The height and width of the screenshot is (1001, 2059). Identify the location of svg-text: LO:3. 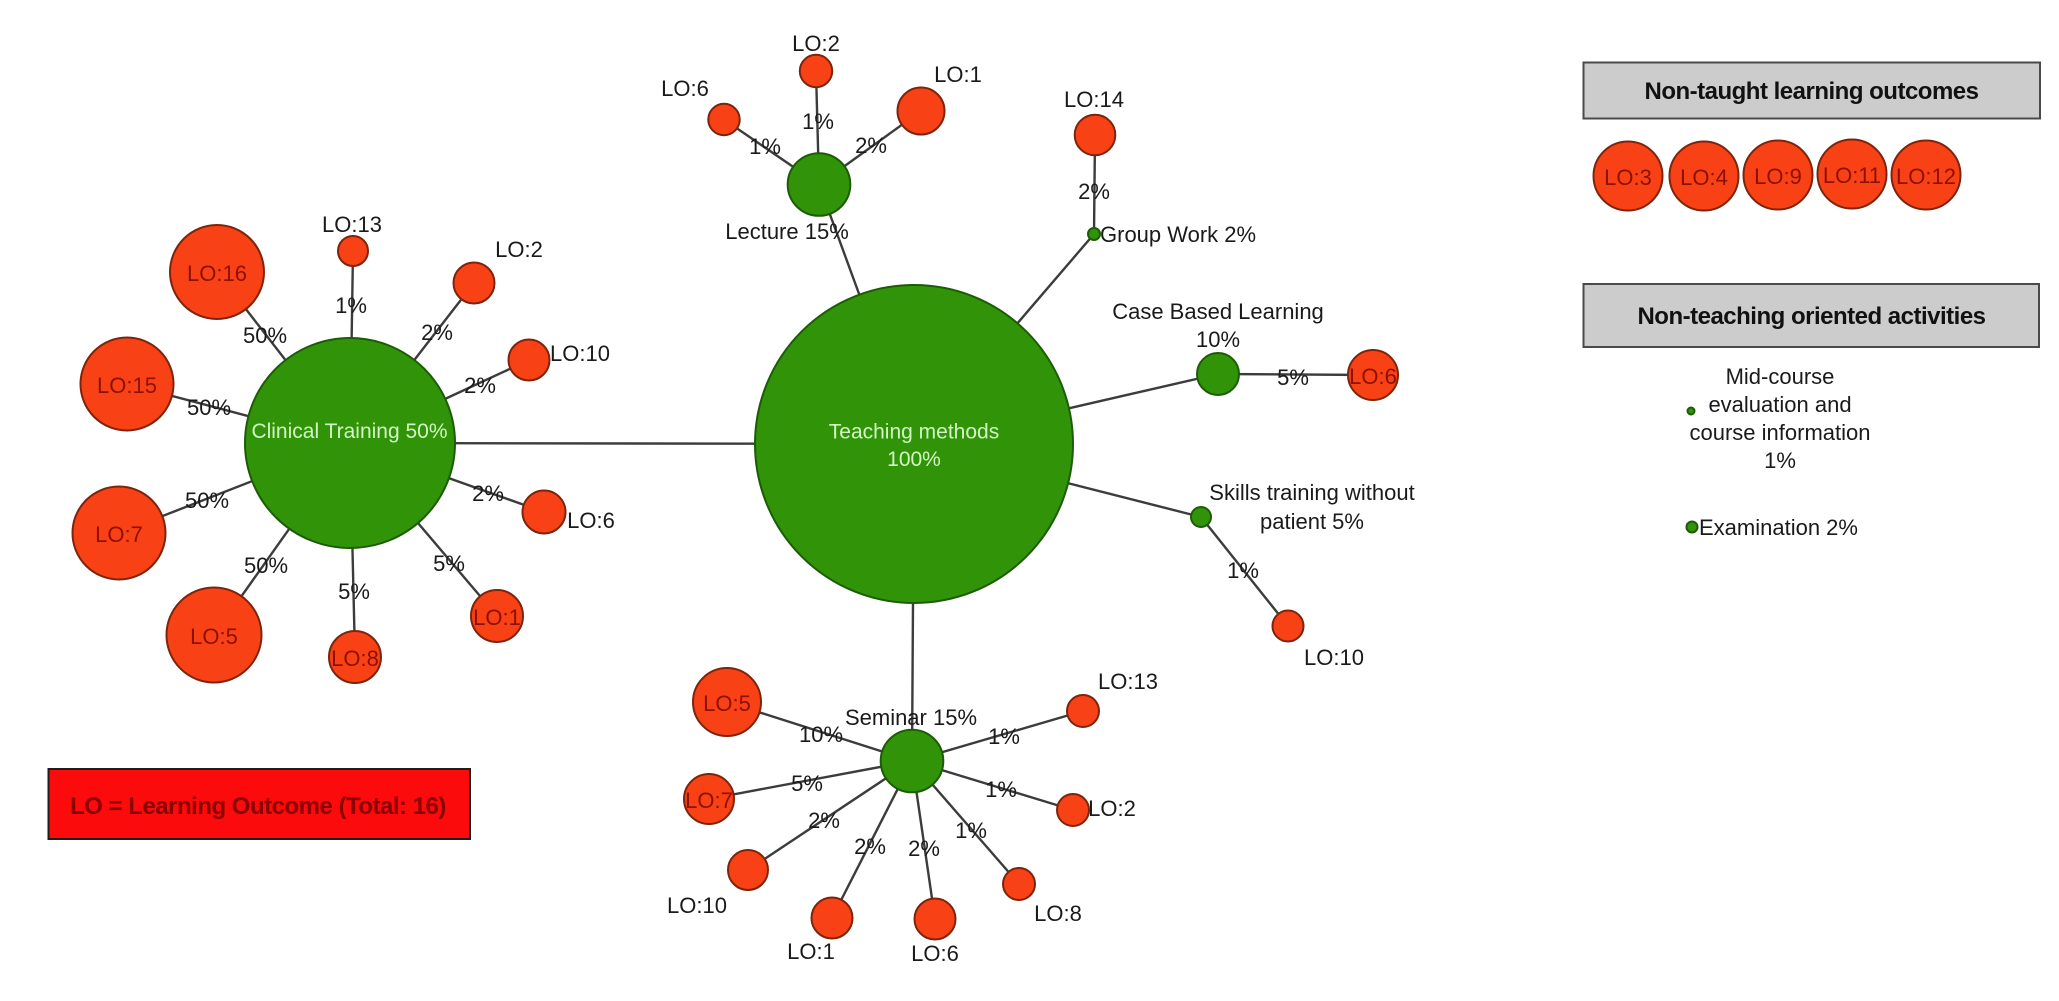
(1628, 177).